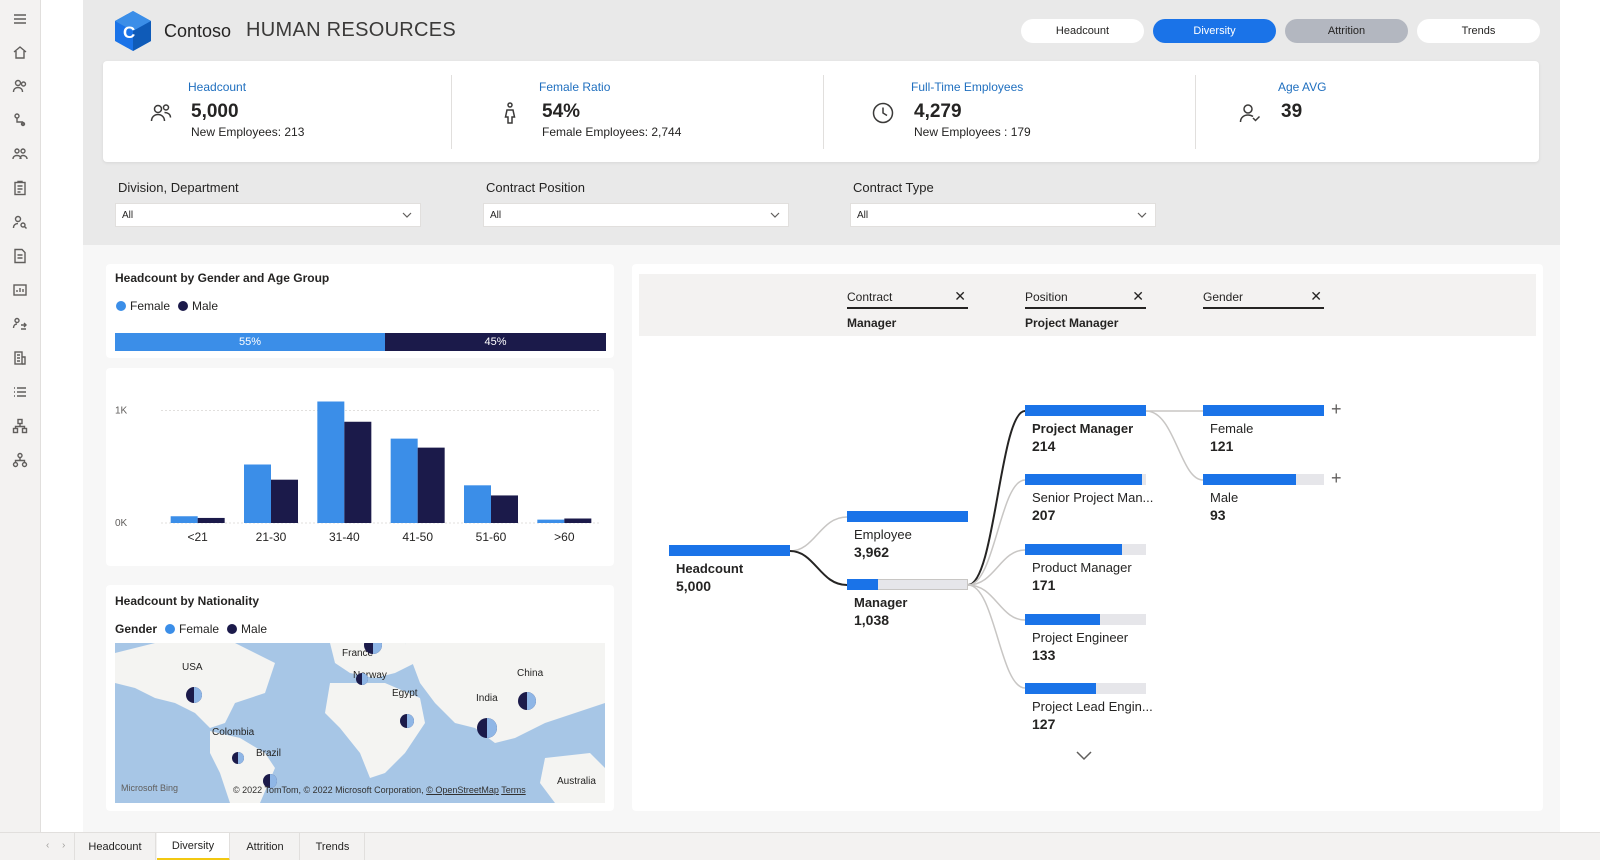 The image size is (1600, 860). Describe the element at coordinates (20, 392) in the screenshot. I see `list-icon` at that location.